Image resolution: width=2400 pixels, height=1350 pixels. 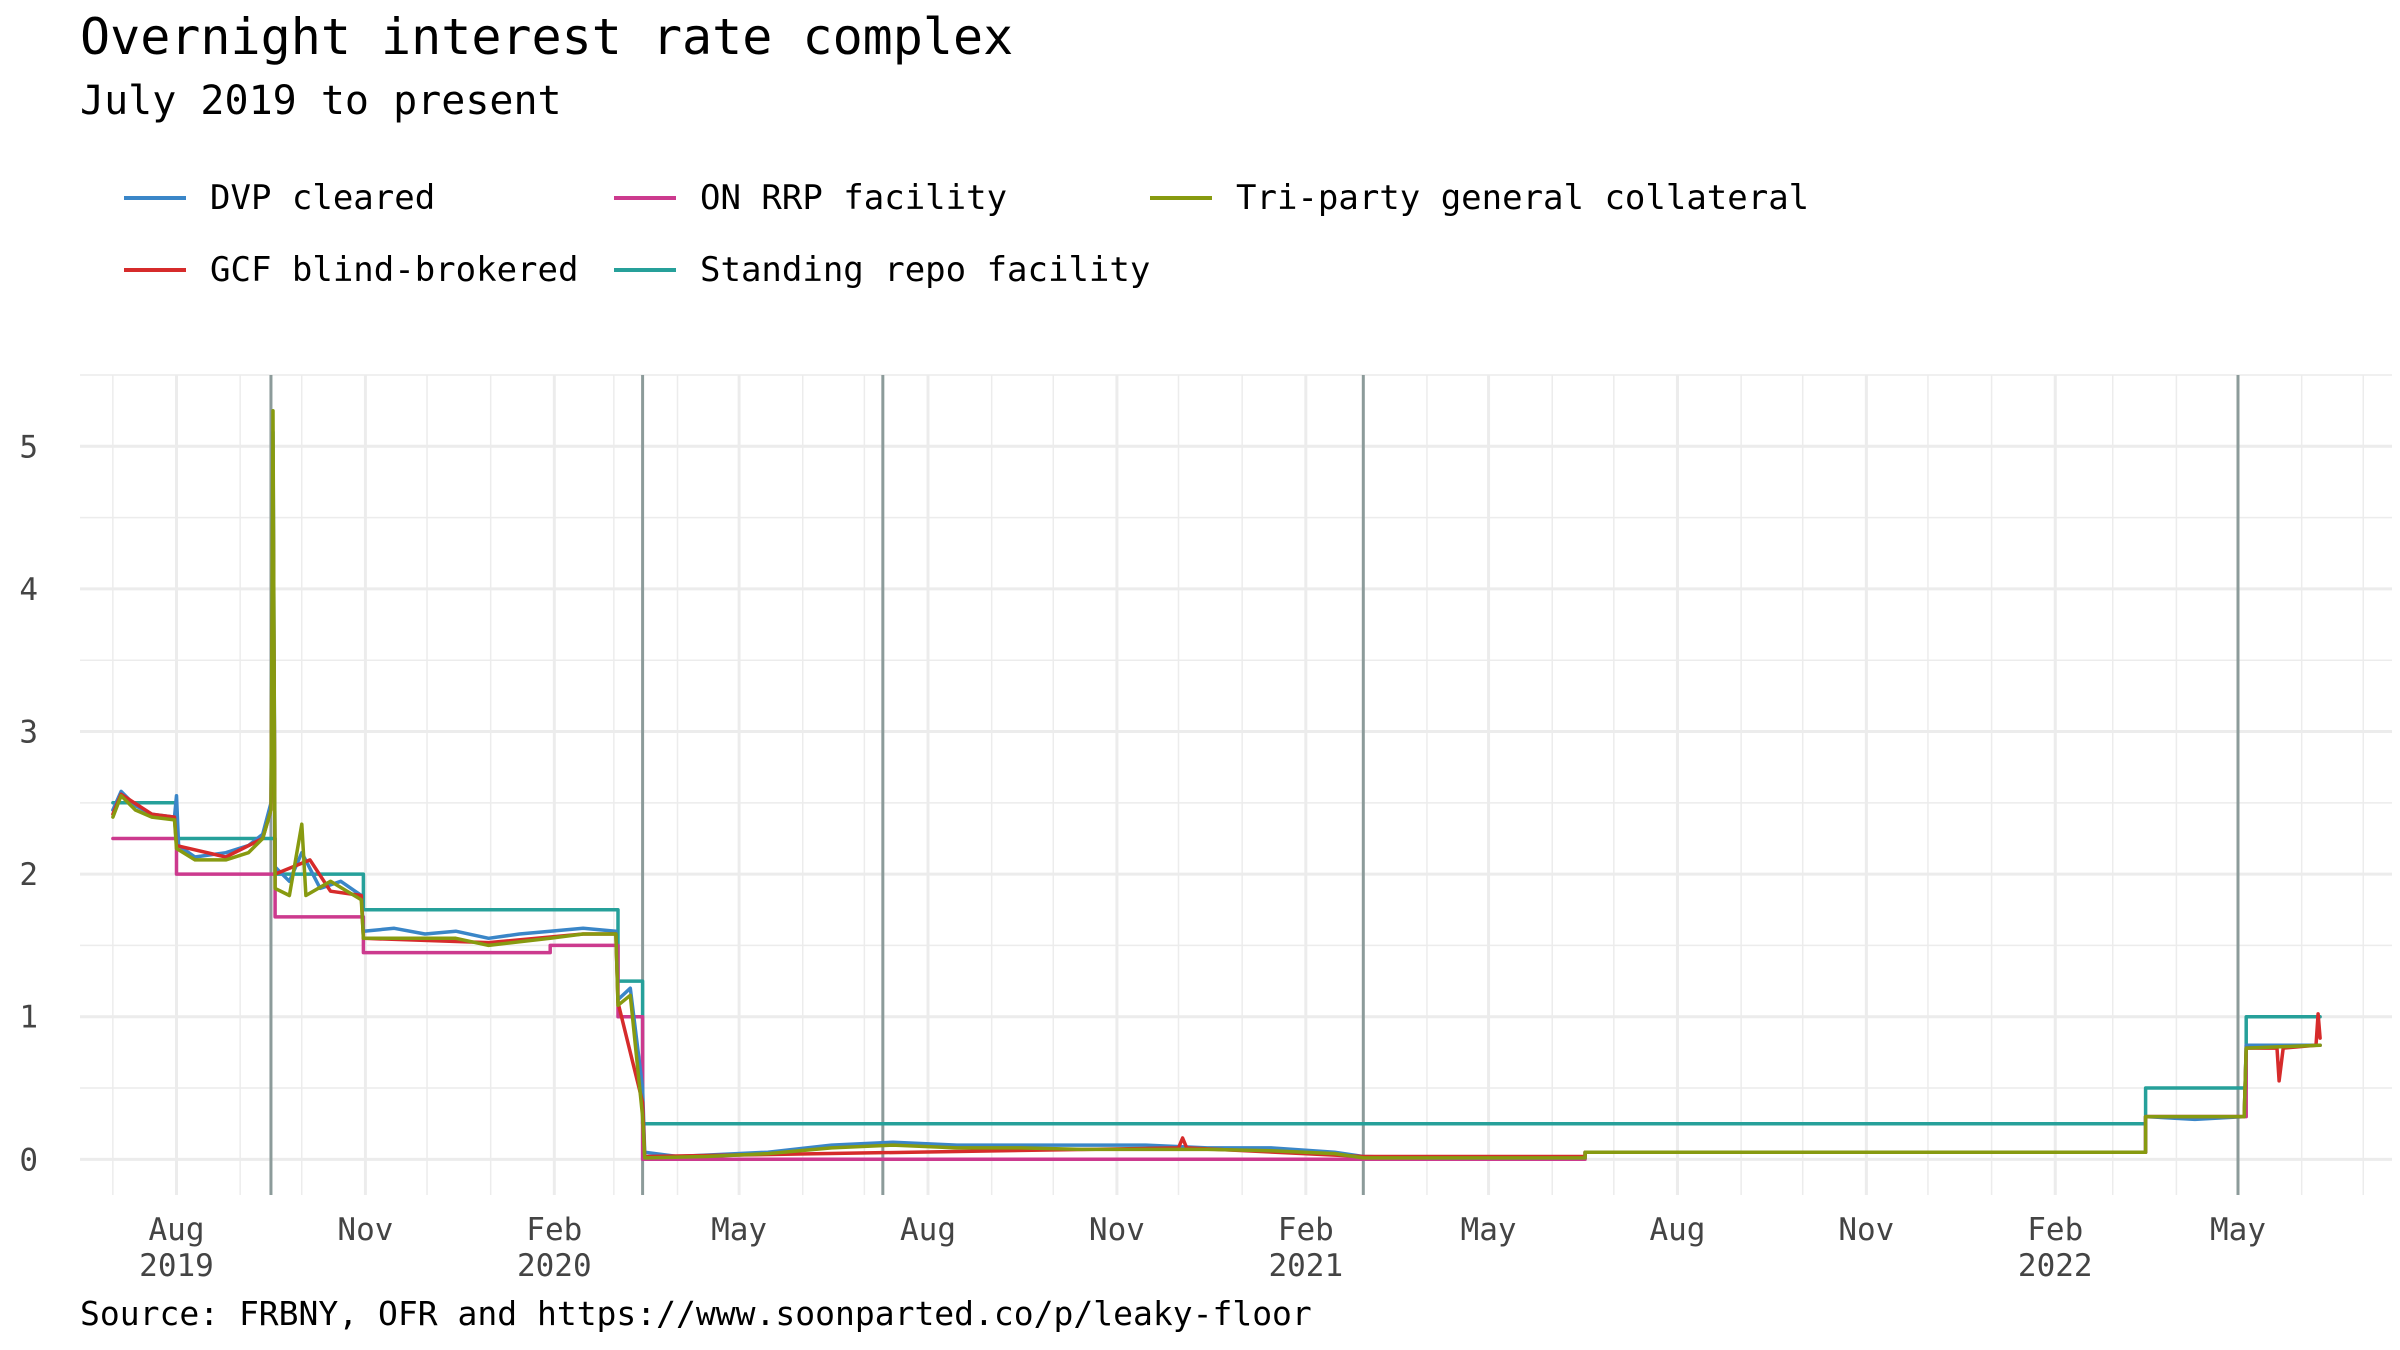 What do you see at coordinates (645, 198) in the screenshot?
I see `legend-key-on-rrp-facility` at bounding box center [645, 198].